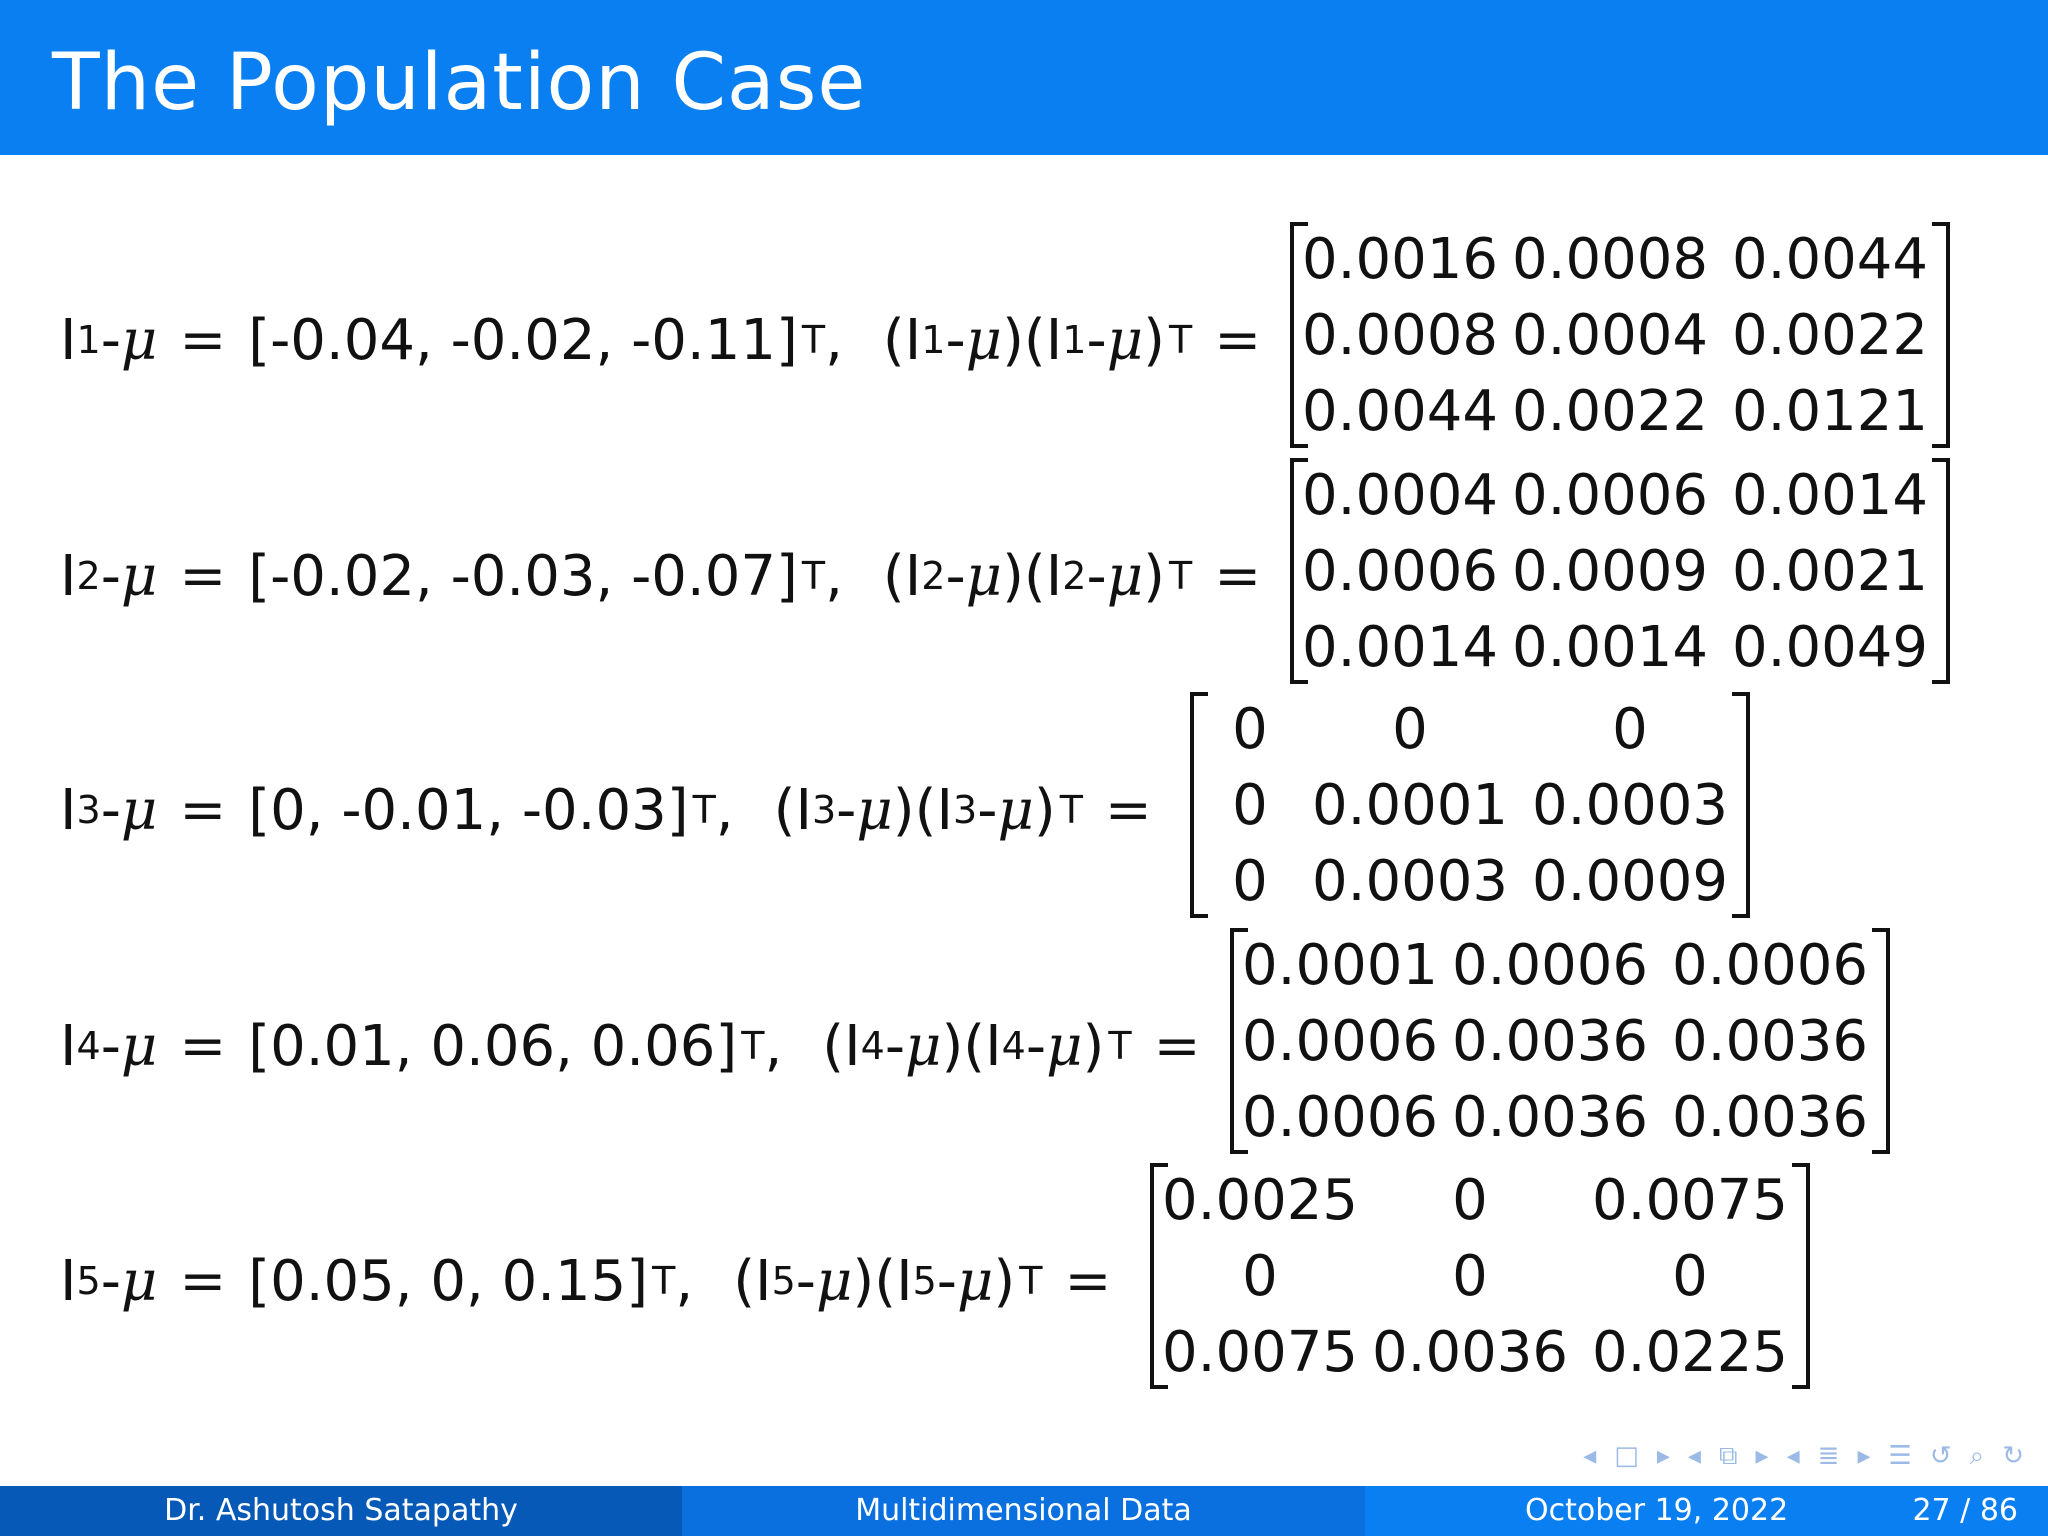 This screenshot has width=2048, height=1536. I want to click on footer-page-number: 27 / 86, so click(1965, 1510).